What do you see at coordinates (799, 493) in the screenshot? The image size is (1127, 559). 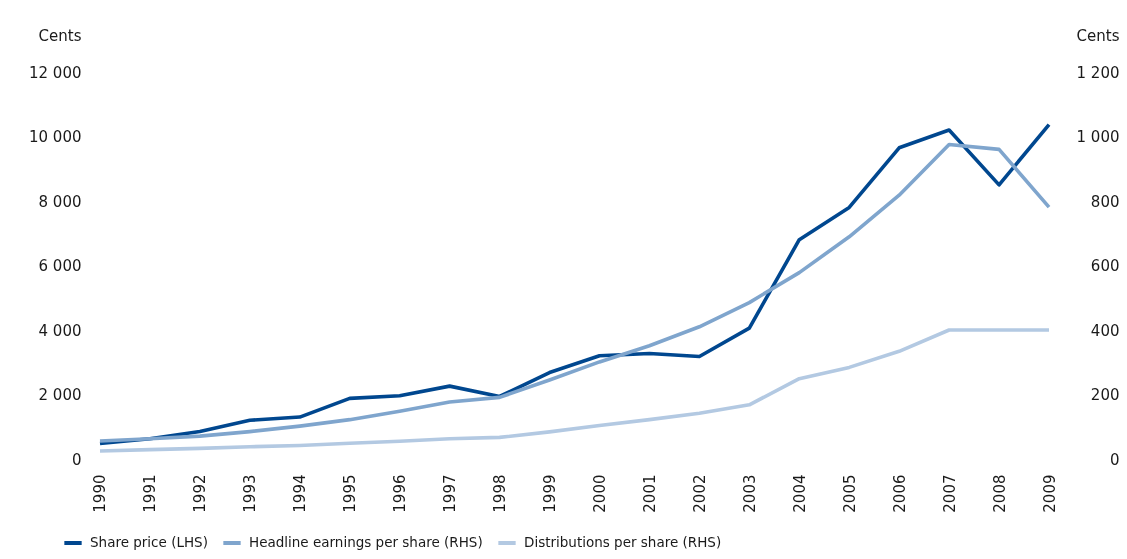 I see `x-tick-label: 2004` at bounding box center [799, 493].